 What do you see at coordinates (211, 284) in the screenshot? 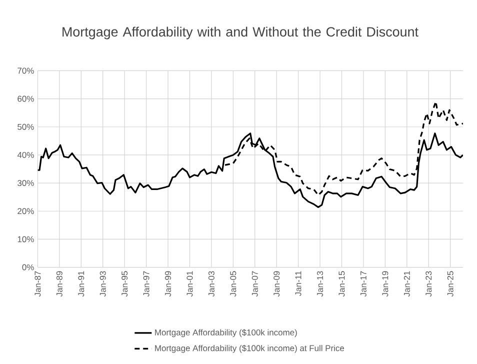
I see `x-tick-label: Jan-03` at bounding box center [211, 284].